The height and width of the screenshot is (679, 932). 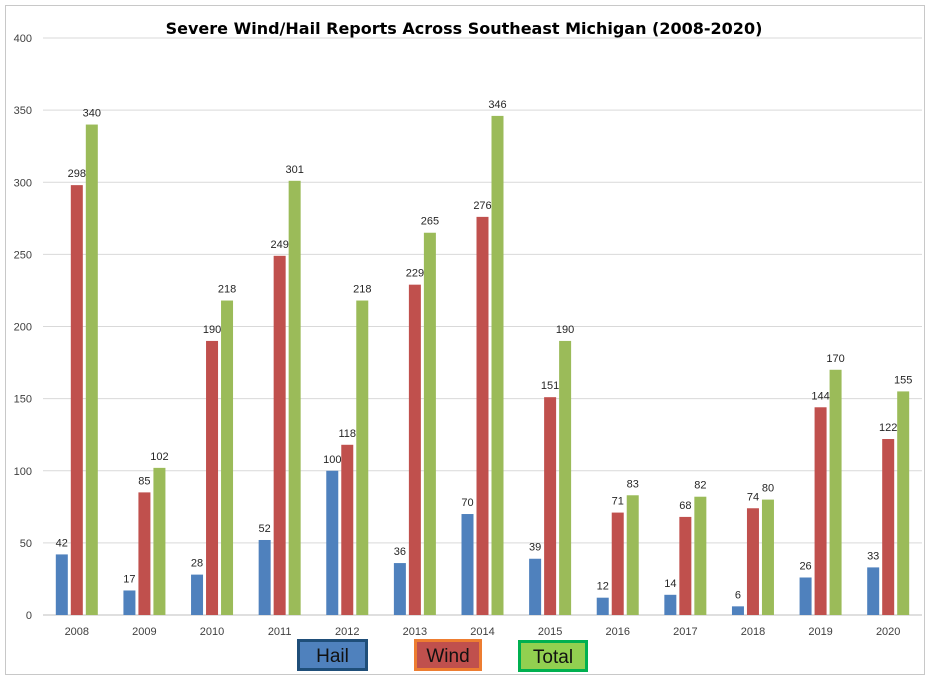 What do you see at coordinates (279, 245) in the screenshot?
I see `data-label-wind: 249` at bounding box center [279, 245].